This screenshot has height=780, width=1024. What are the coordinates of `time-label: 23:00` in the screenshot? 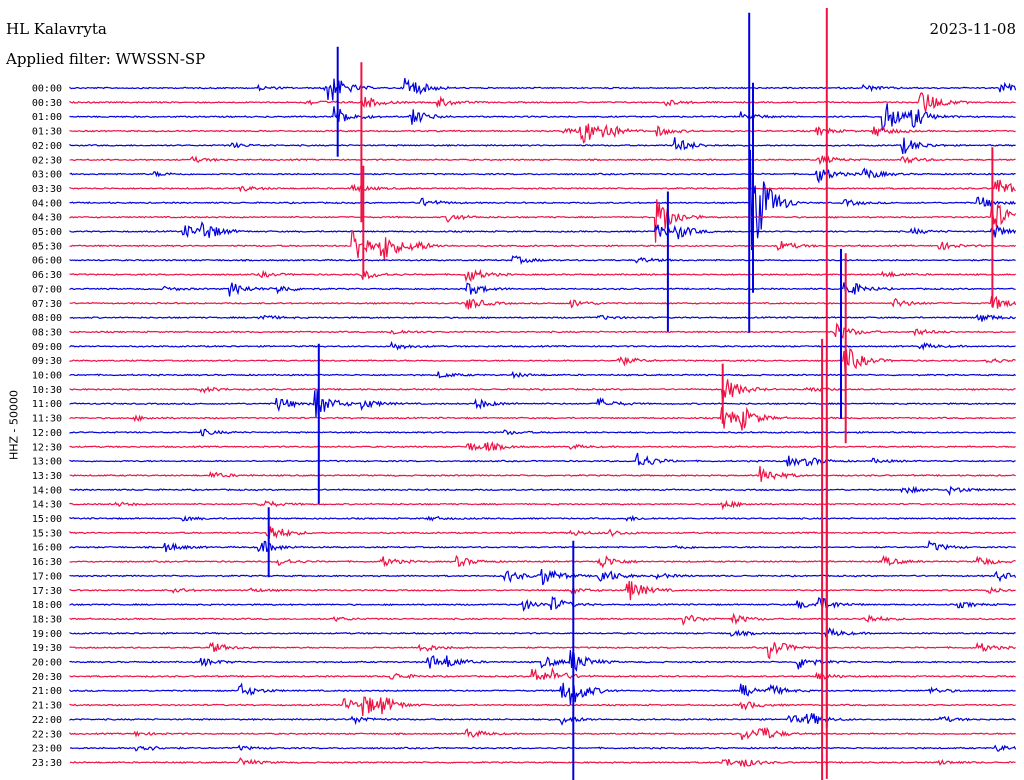 It's located at (47, 749).